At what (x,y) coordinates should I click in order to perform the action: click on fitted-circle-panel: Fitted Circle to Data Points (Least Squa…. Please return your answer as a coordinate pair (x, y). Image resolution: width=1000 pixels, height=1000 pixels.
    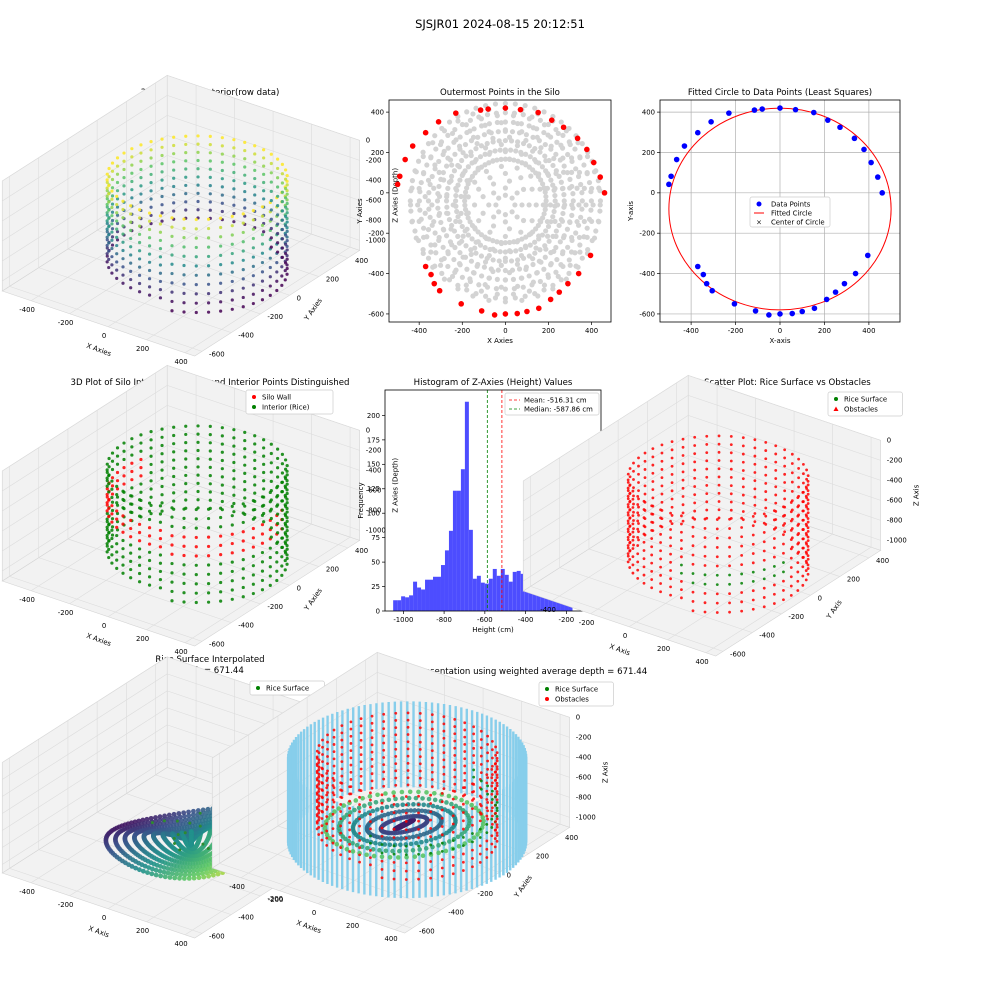
    Looking at the image, I should click on (764, 216).